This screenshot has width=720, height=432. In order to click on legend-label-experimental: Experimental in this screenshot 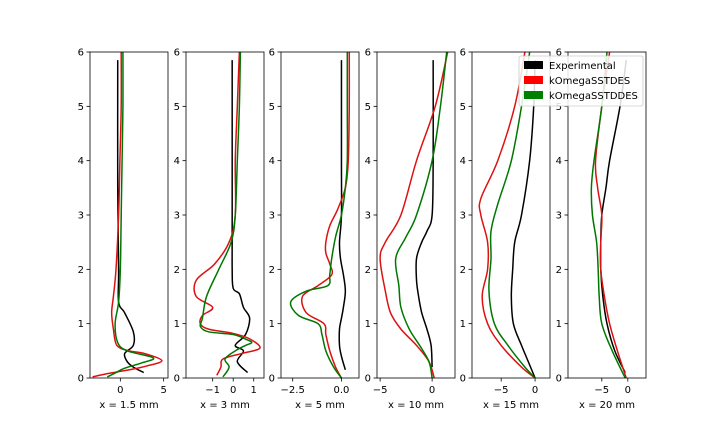, I will do `click(582, 66)`.